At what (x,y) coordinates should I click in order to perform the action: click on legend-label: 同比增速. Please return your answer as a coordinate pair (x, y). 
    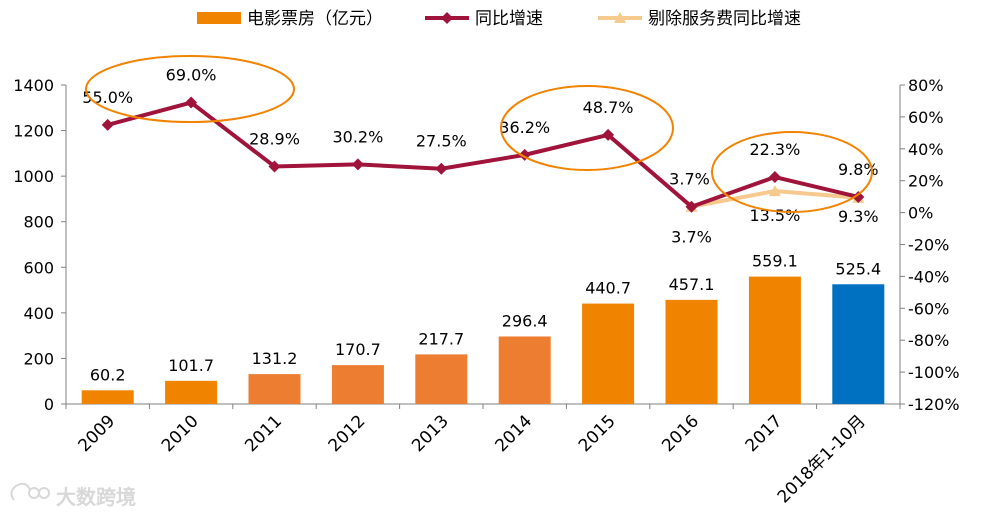
    Looking at the image, I should click on (509, 19).